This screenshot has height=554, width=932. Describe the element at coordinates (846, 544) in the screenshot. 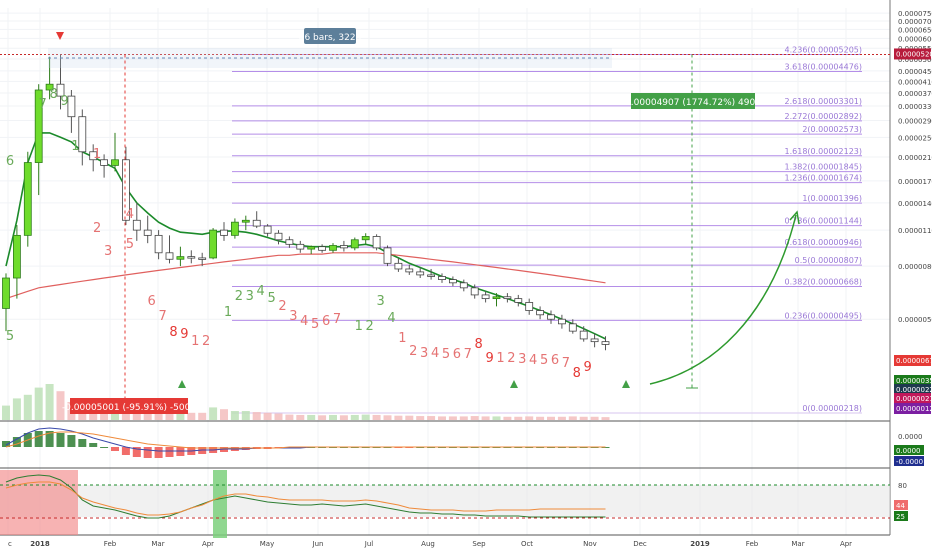

I see `time-axis-label: Apr` at that location.